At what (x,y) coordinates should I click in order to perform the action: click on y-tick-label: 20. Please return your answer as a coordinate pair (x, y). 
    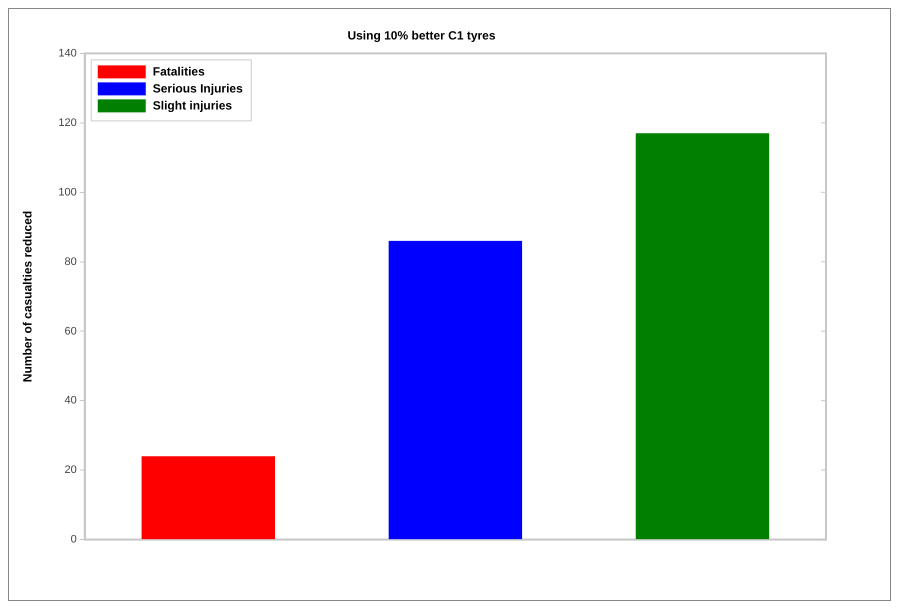
    Looking at the image, I should click on (70, 470).